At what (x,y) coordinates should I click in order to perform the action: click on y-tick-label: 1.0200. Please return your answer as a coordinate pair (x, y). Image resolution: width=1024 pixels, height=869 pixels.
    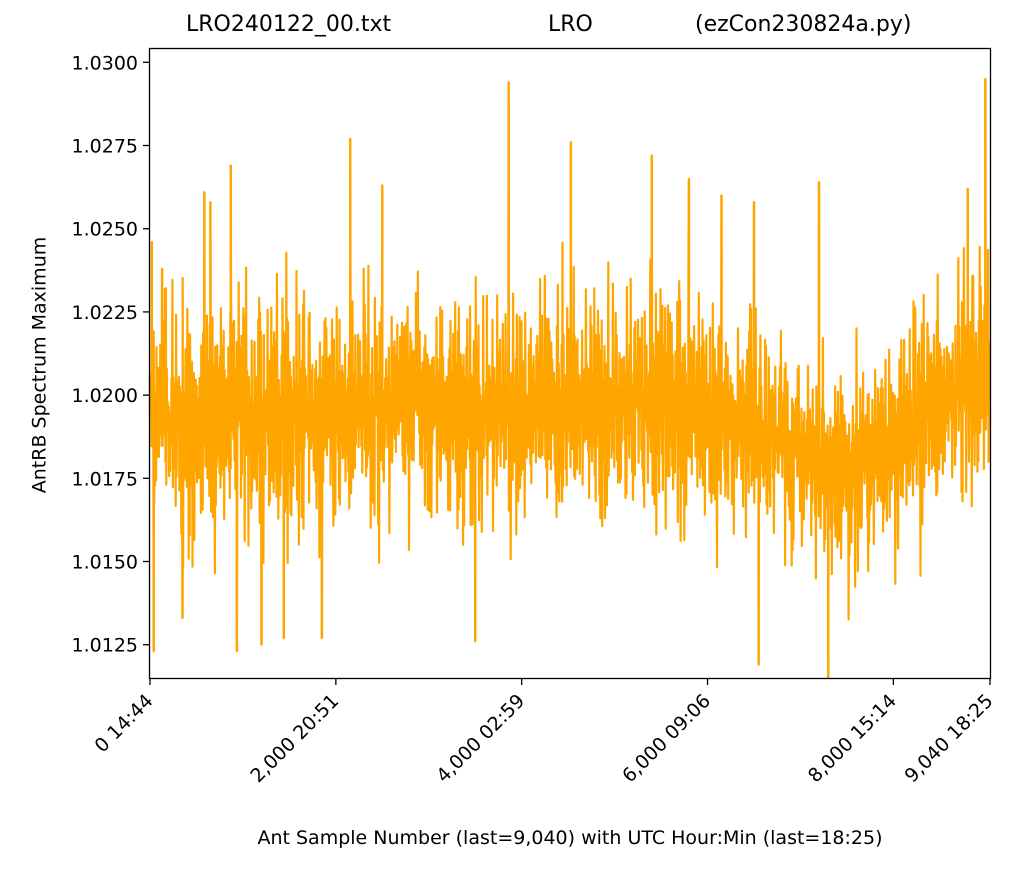
    Looking at the image, I should click on (105, 396).